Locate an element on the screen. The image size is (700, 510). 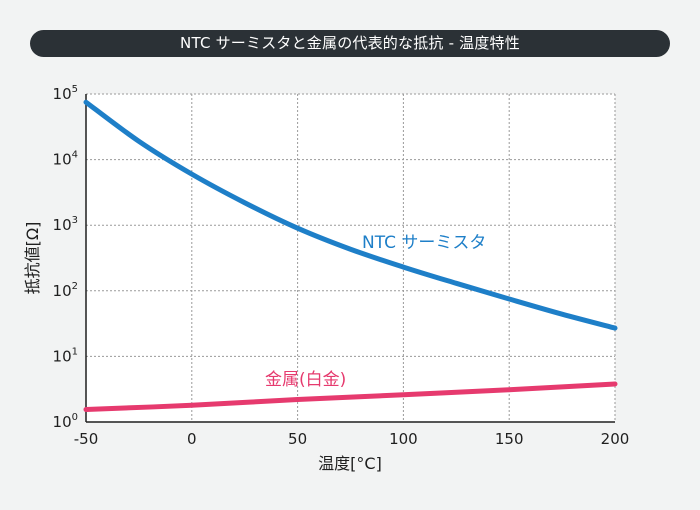
series-label-ntc: NTC サーミスタ is located at coordinates (424, 243).